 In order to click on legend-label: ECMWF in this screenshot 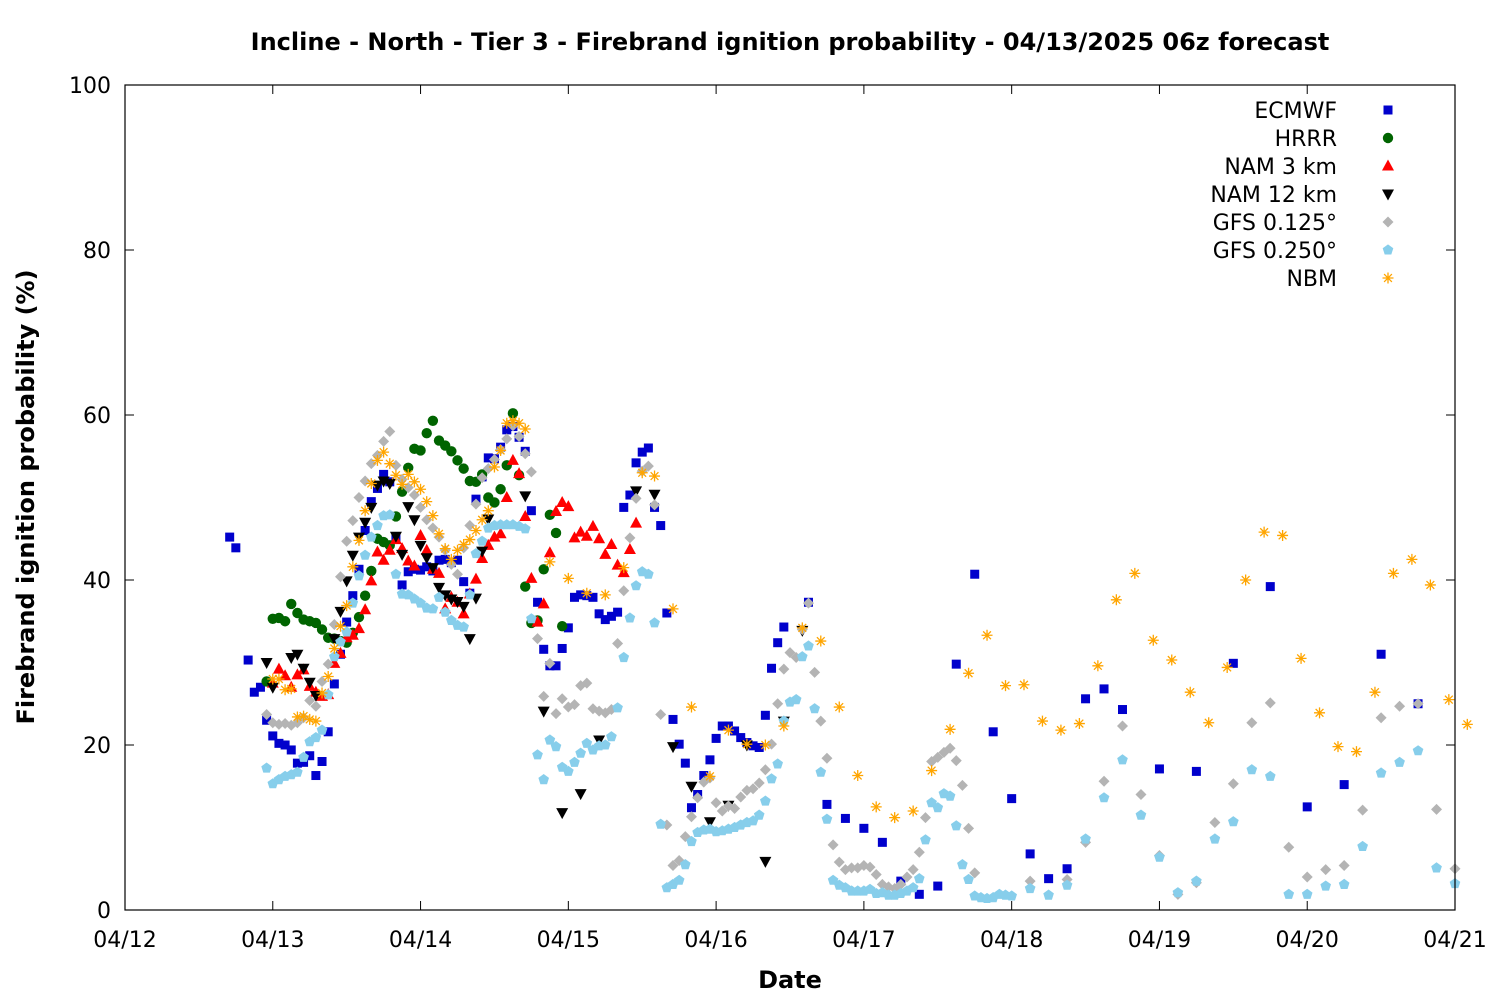, I will do `click(1295, 111)`.